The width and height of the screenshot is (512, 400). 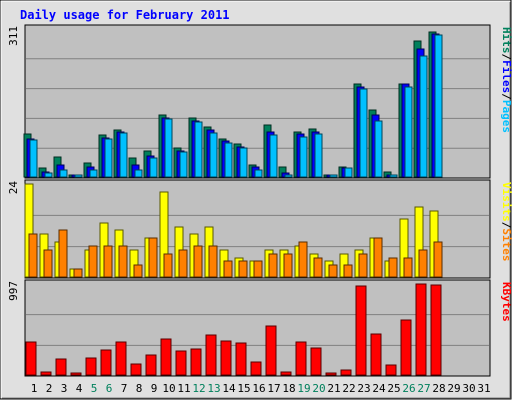 What do you see at coordinates (506, 302) in the screenshot?
I see `series-legend: KBytes` at bounding box center [506, 302].